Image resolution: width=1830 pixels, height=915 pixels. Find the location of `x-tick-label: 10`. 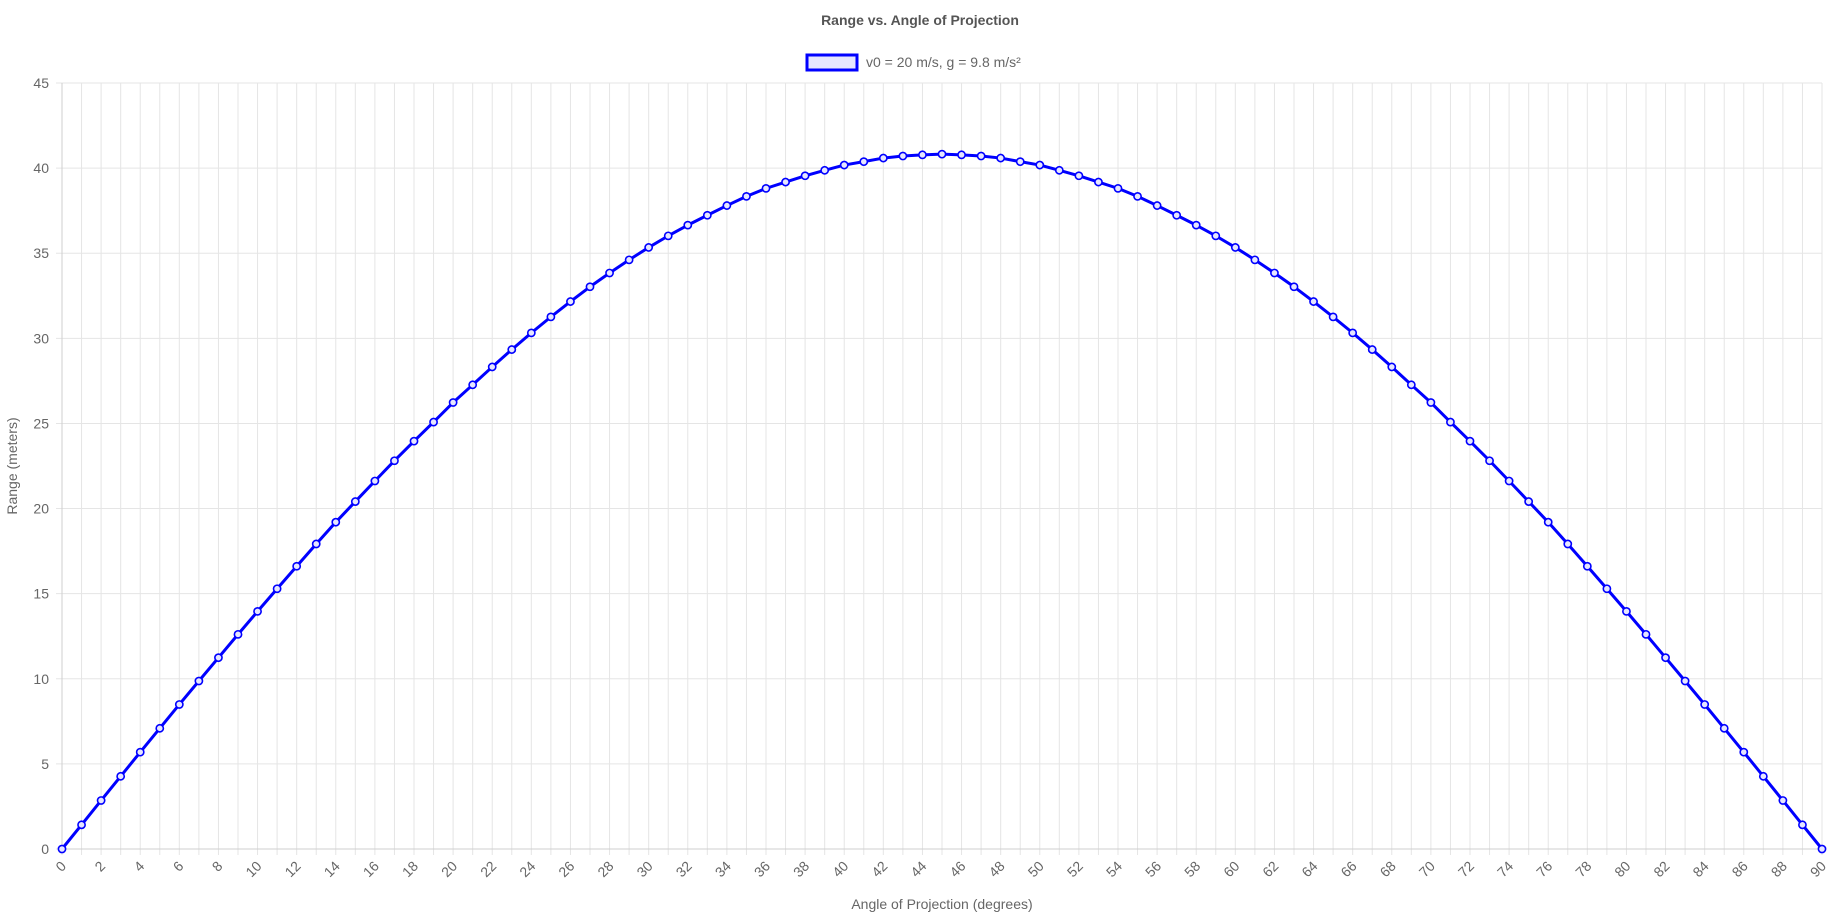

x-tick-label: 10 is located at coordinates (253, 869).